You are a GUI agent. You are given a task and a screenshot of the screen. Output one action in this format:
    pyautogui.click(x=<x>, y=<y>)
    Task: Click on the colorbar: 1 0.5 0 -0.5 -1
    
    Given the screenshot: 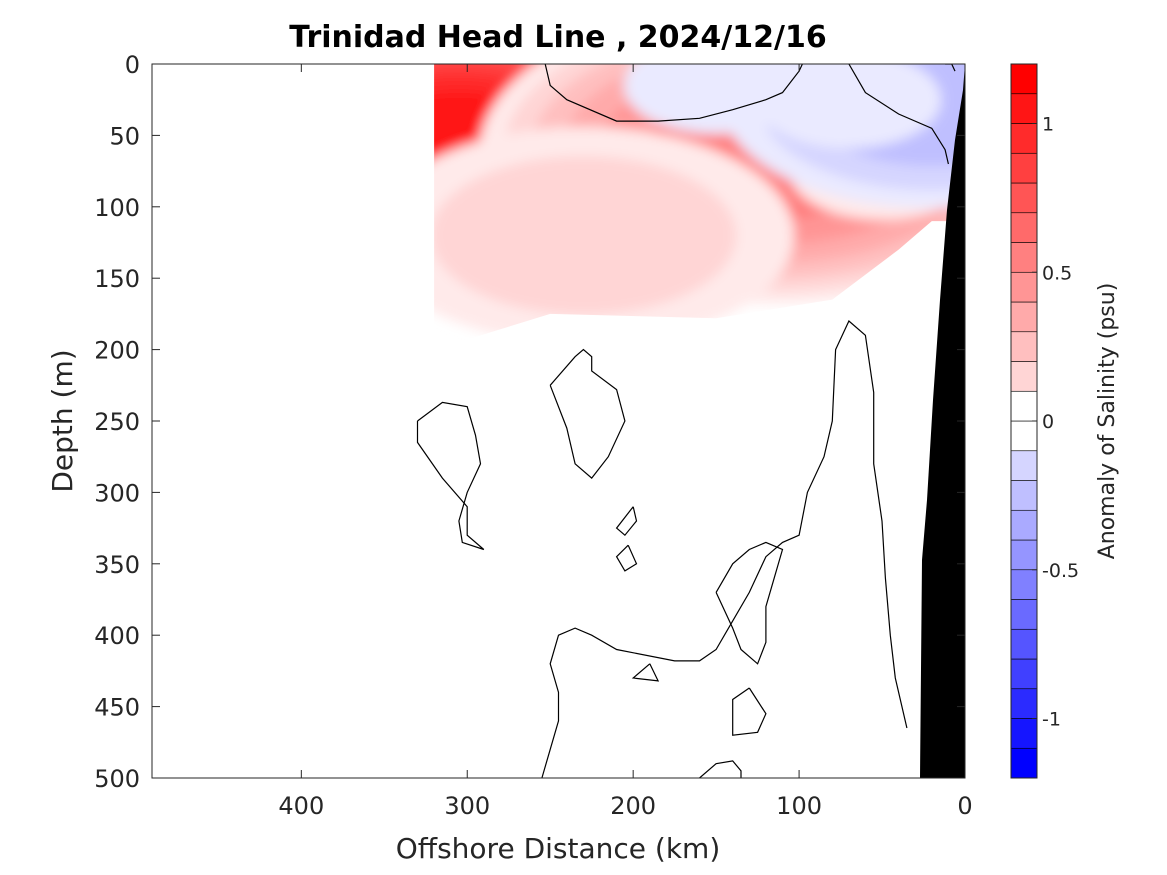 What is the action you would take?
    pyautogui.click(x=1044, y=421)
    